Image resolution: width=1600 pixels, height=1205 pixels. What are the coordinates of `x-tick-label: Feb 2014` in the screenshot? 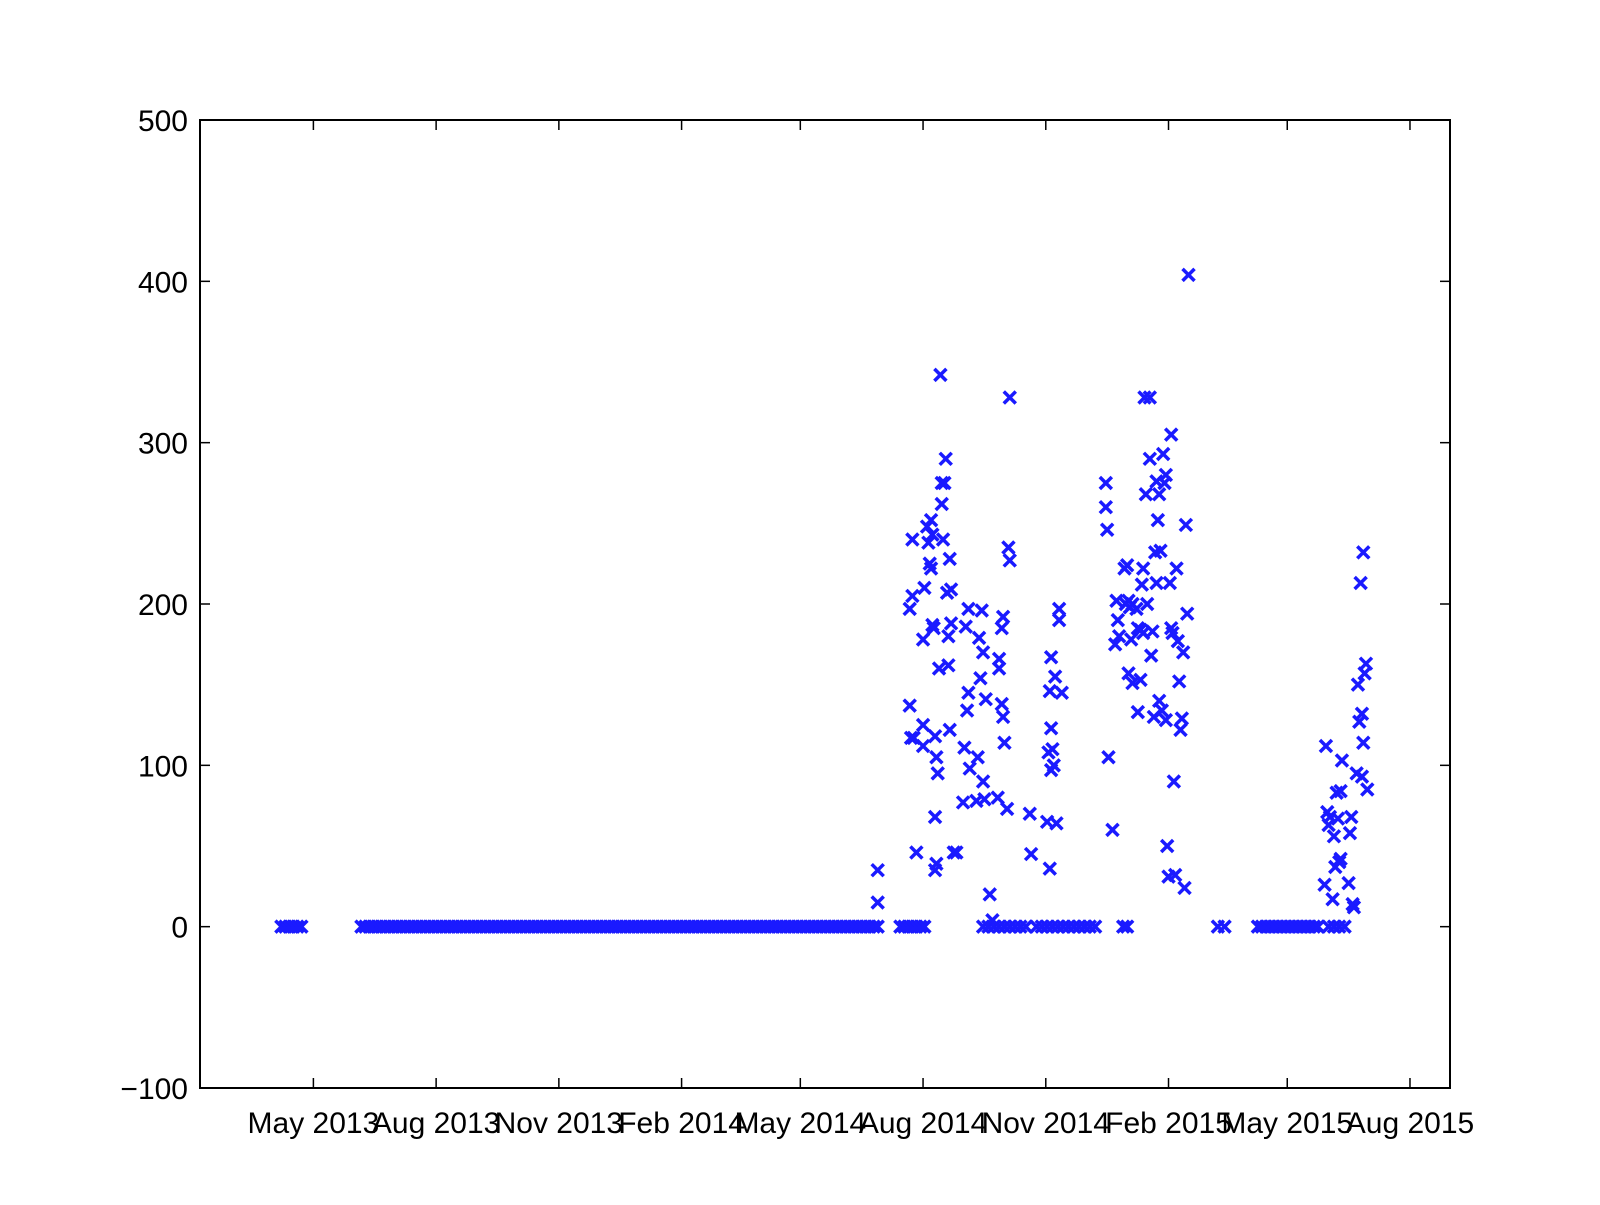 It's located at (681, 1123).